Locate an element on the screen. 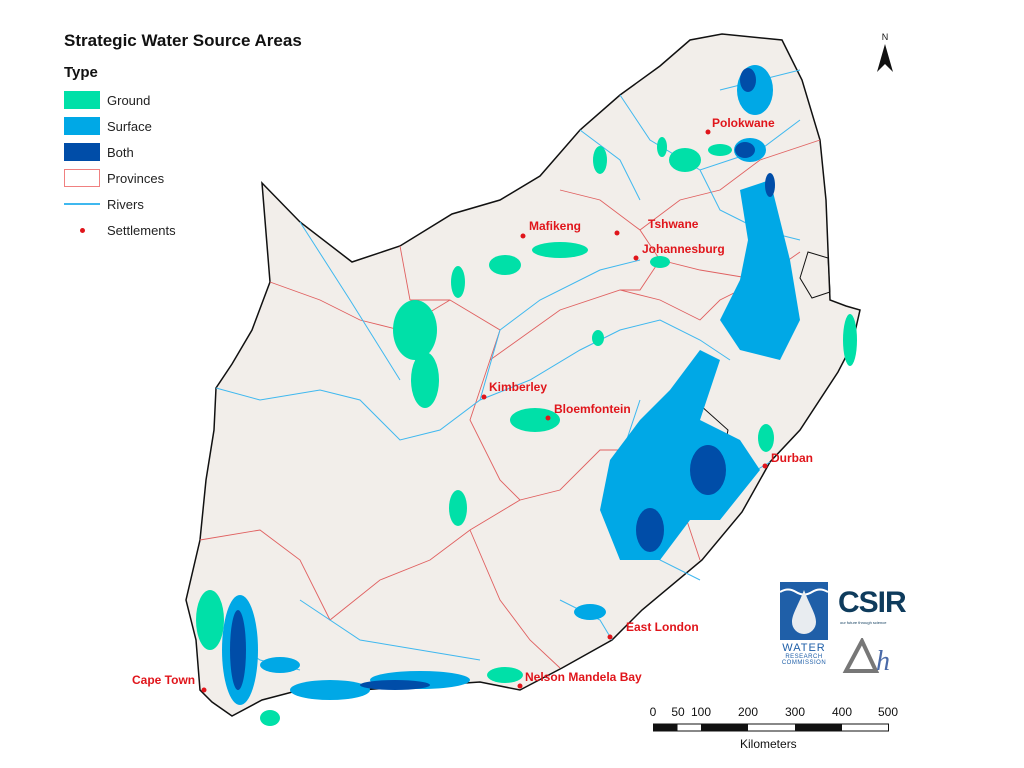  scale-tick: 50 is located at coordinates (678, 712).